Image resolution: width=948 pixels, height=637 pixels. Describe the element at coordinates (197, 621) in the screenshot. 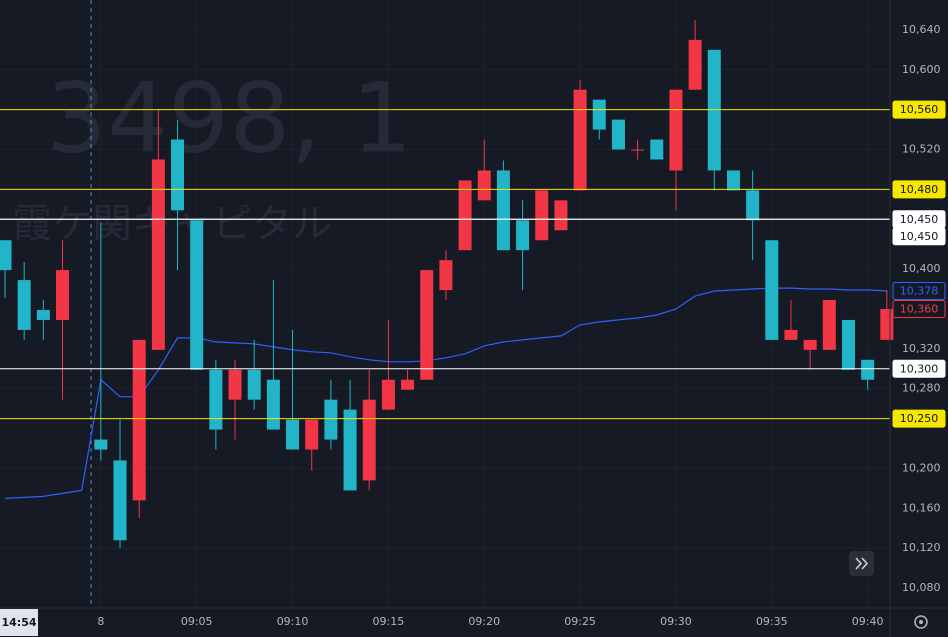

I see `x-tick-label: 09:05` at that location.